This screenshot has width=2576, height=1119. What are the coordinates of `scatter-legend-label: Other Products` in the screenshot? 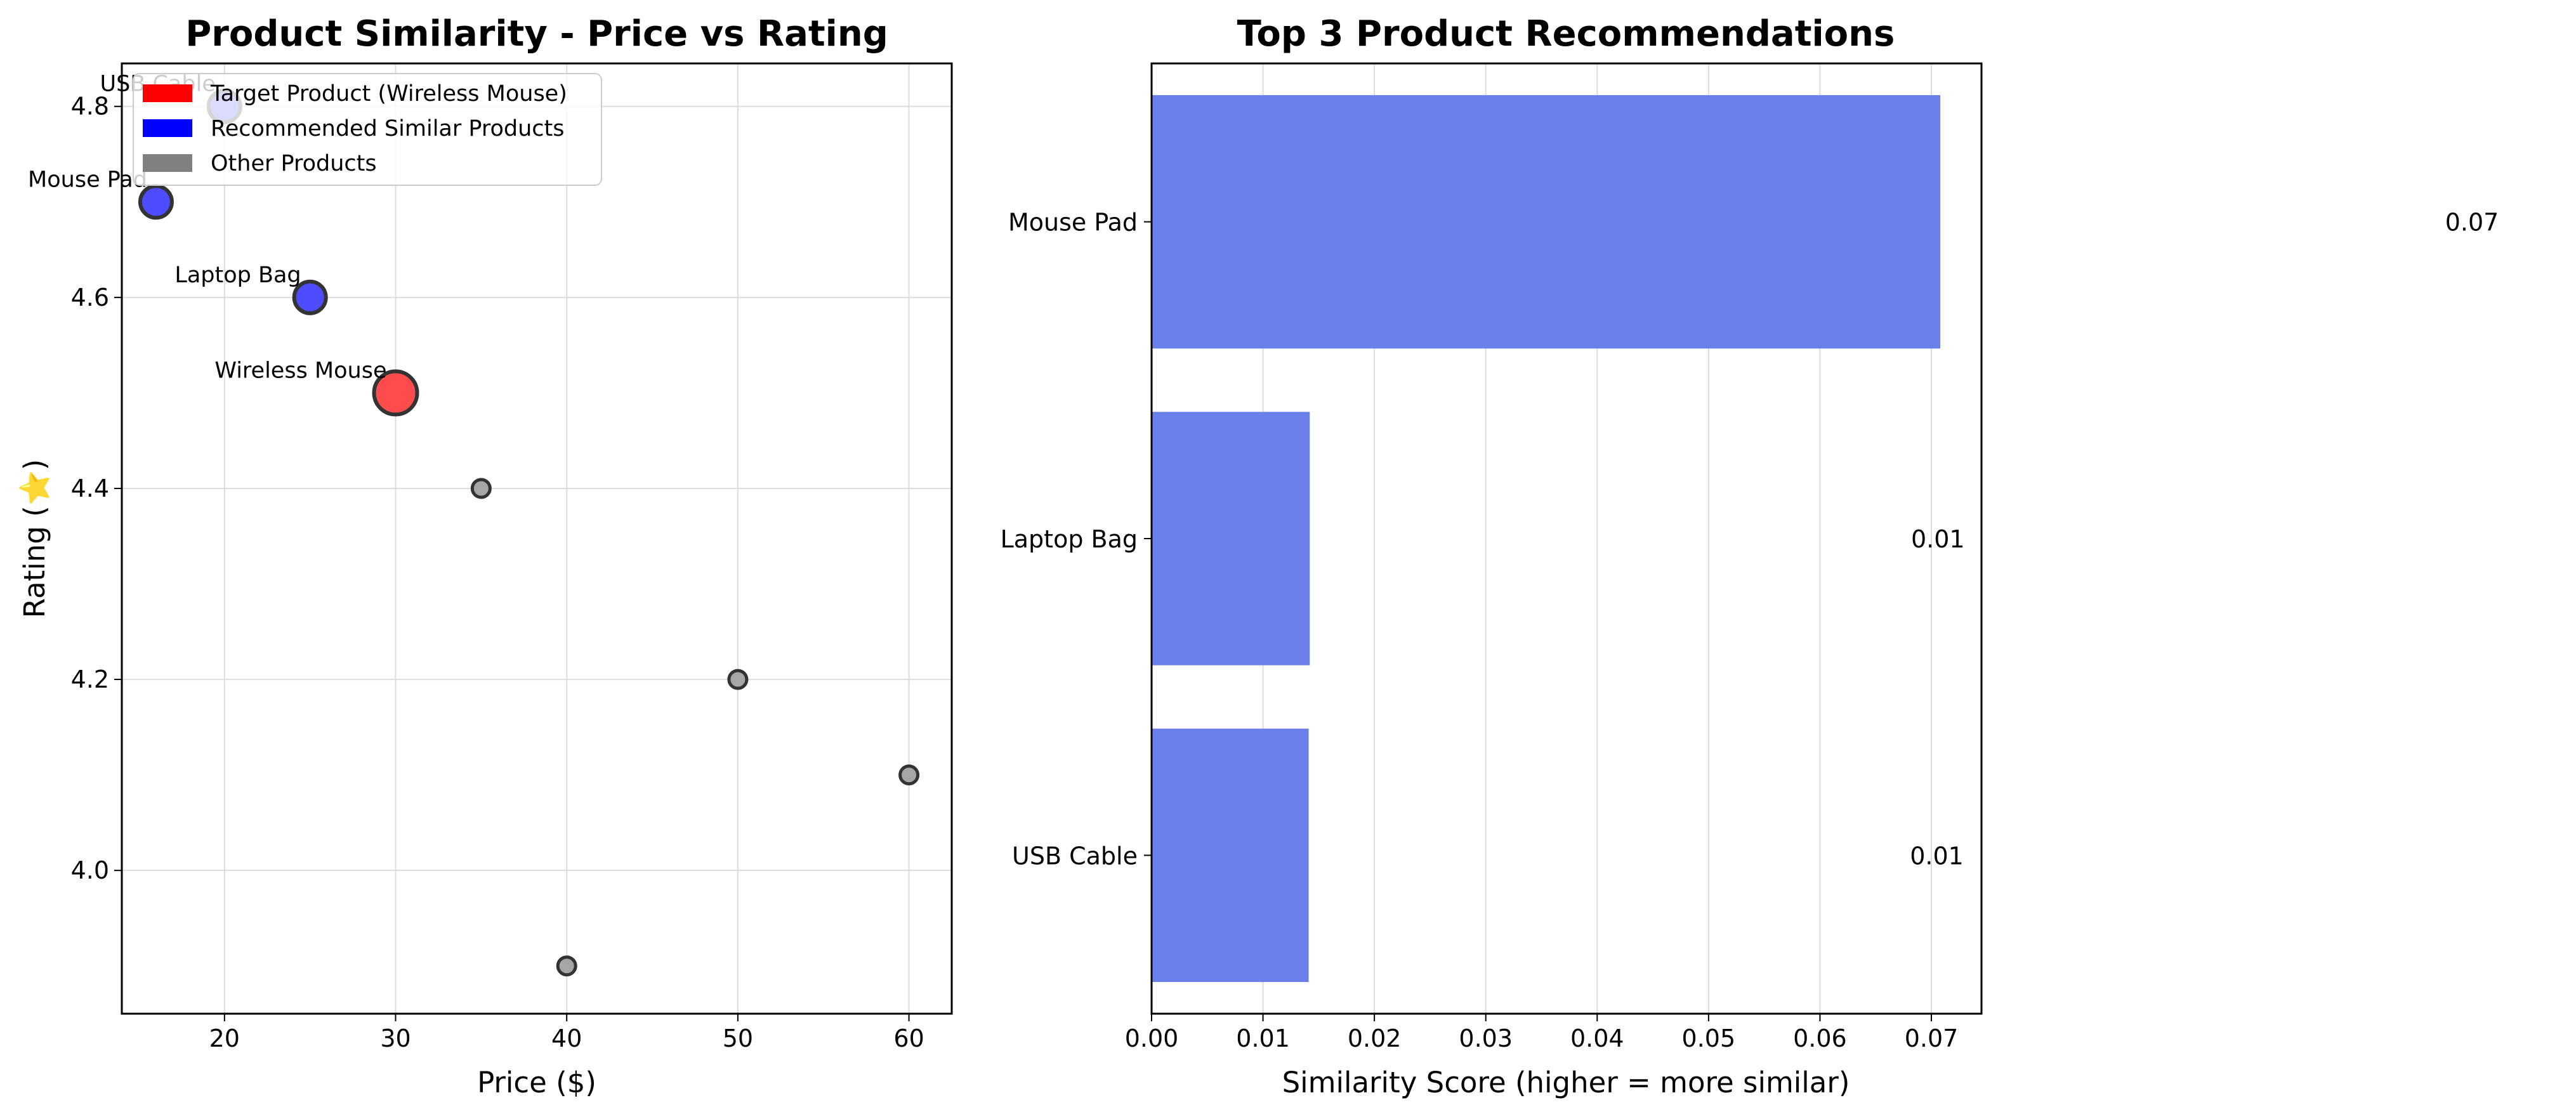 It's located at (294, 163).